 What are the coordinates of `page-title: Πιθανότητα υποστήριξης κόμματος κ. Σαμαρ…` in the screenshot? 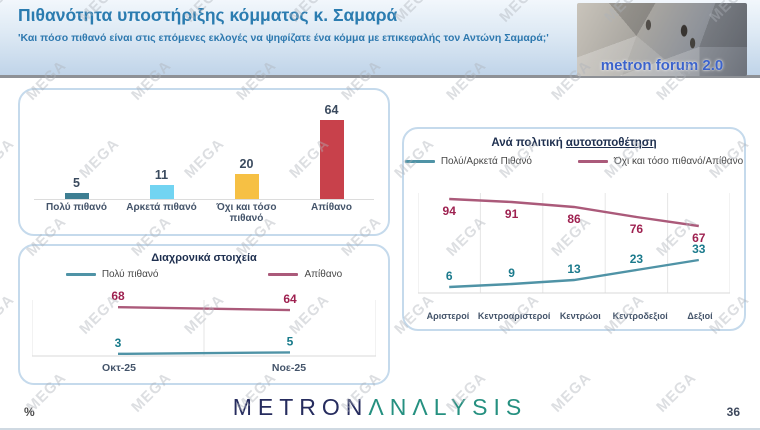 It's located at (208, 15).